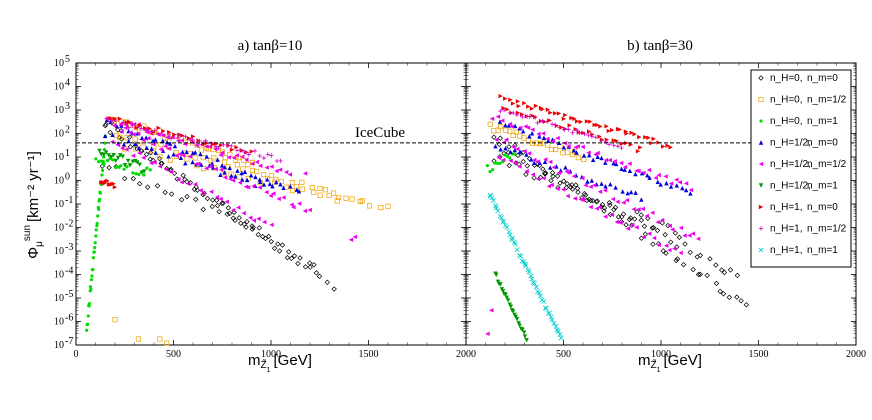 The height and width of the screenshot is (420, 872). What do you see at coordinates (563, 354) in the screenshot?
I see `x-tick-label: 500` at bounding box center [563, 354].